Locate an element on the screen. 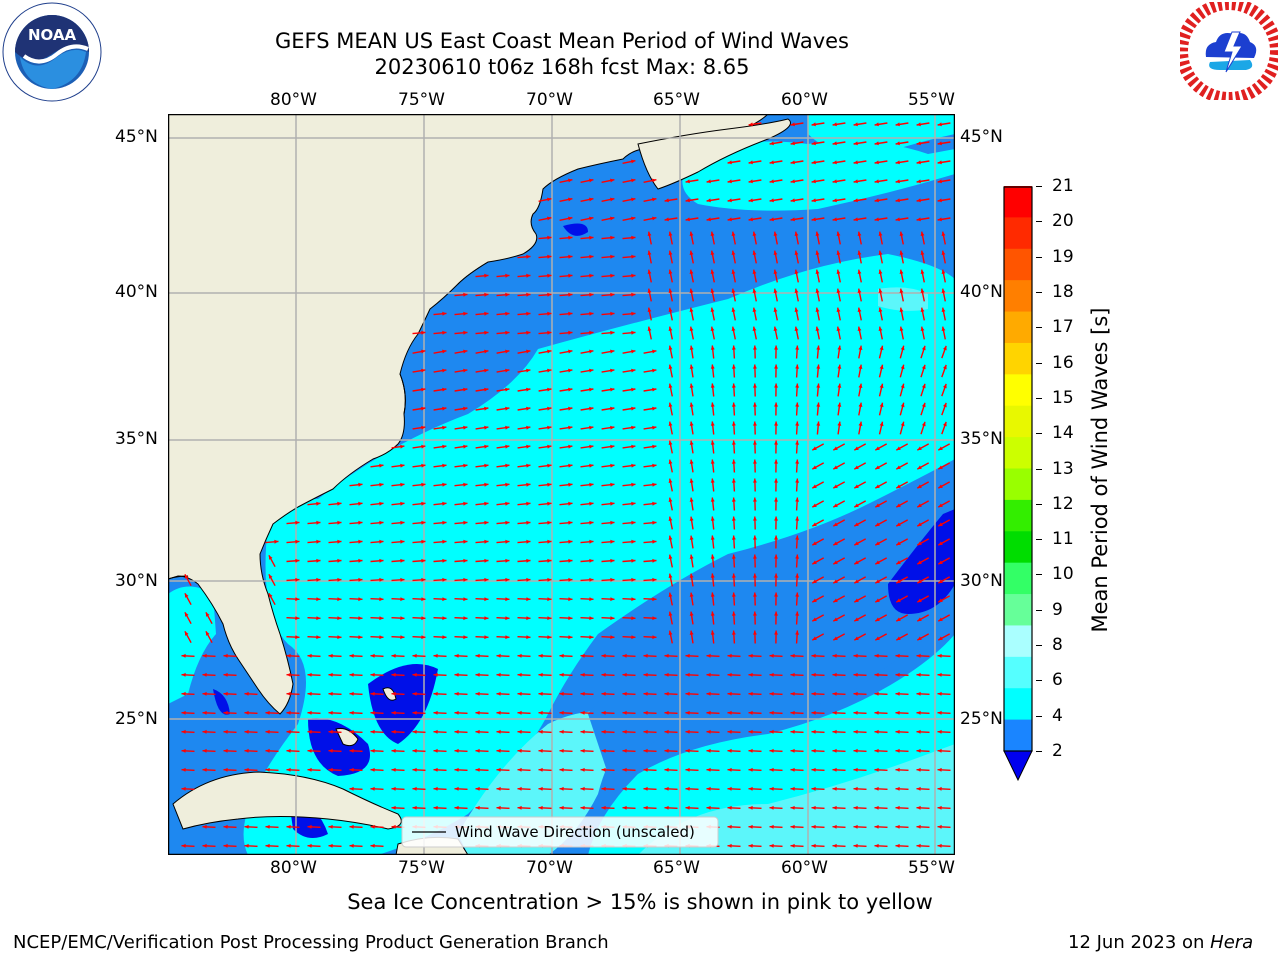 The width and height of the screenshot is (1280, 960). colorbar-tick-label: 8 is located at coordinates (1057, 645).